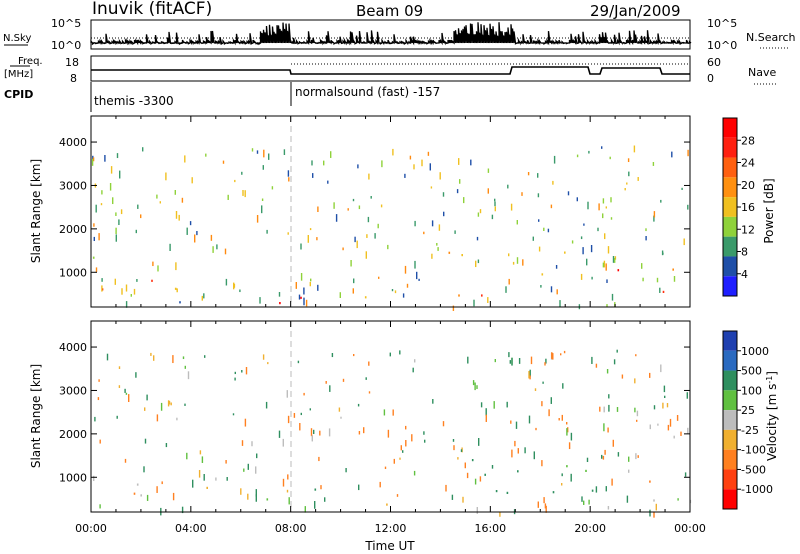  I want to click on freq-tick-top: 18, so click(72, 62).